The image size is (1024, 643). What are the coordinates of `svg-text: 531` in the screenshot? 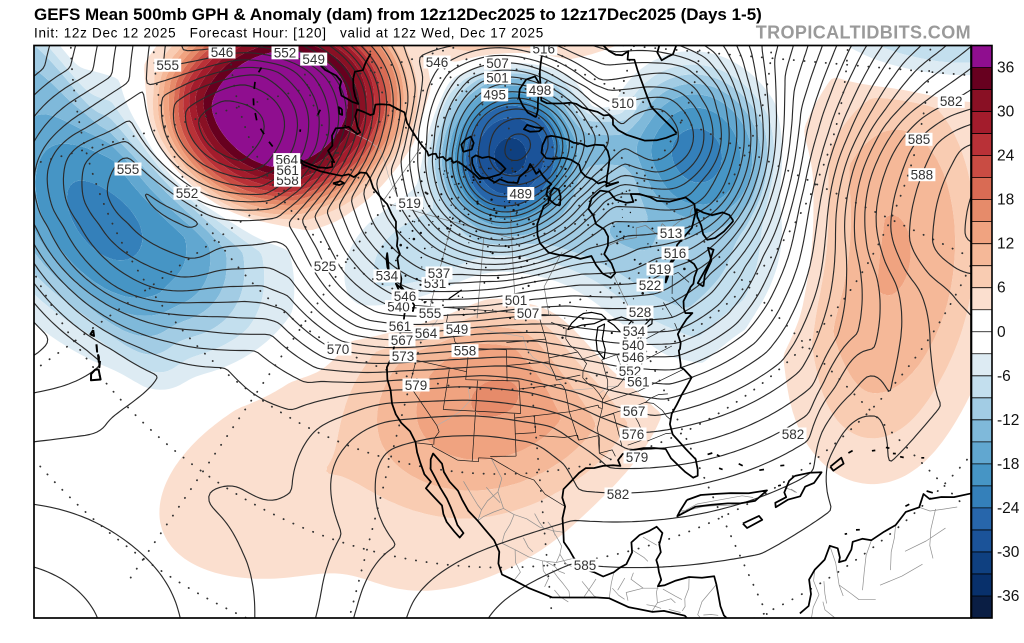 It's located at (435, 283).